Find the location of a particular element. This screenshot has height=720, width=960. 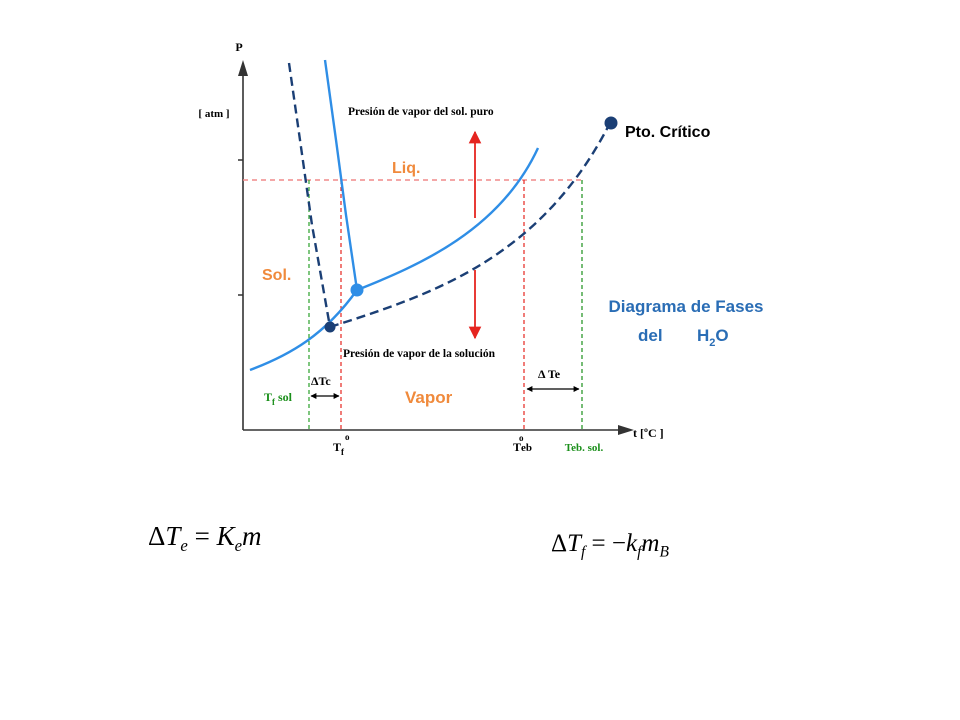

pure-vapor-pressure-label: Presión de vapor del sol. puro is located at coordinates (421, 112).